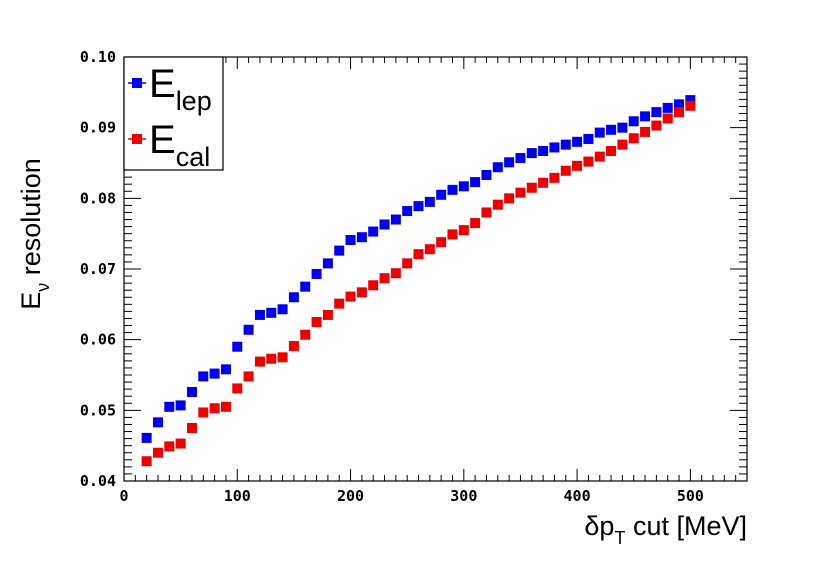  What do you see at coordinates (123, 496) in the screenshot?
I see `x-tick-label: 0` at bounding box center [123, 496].